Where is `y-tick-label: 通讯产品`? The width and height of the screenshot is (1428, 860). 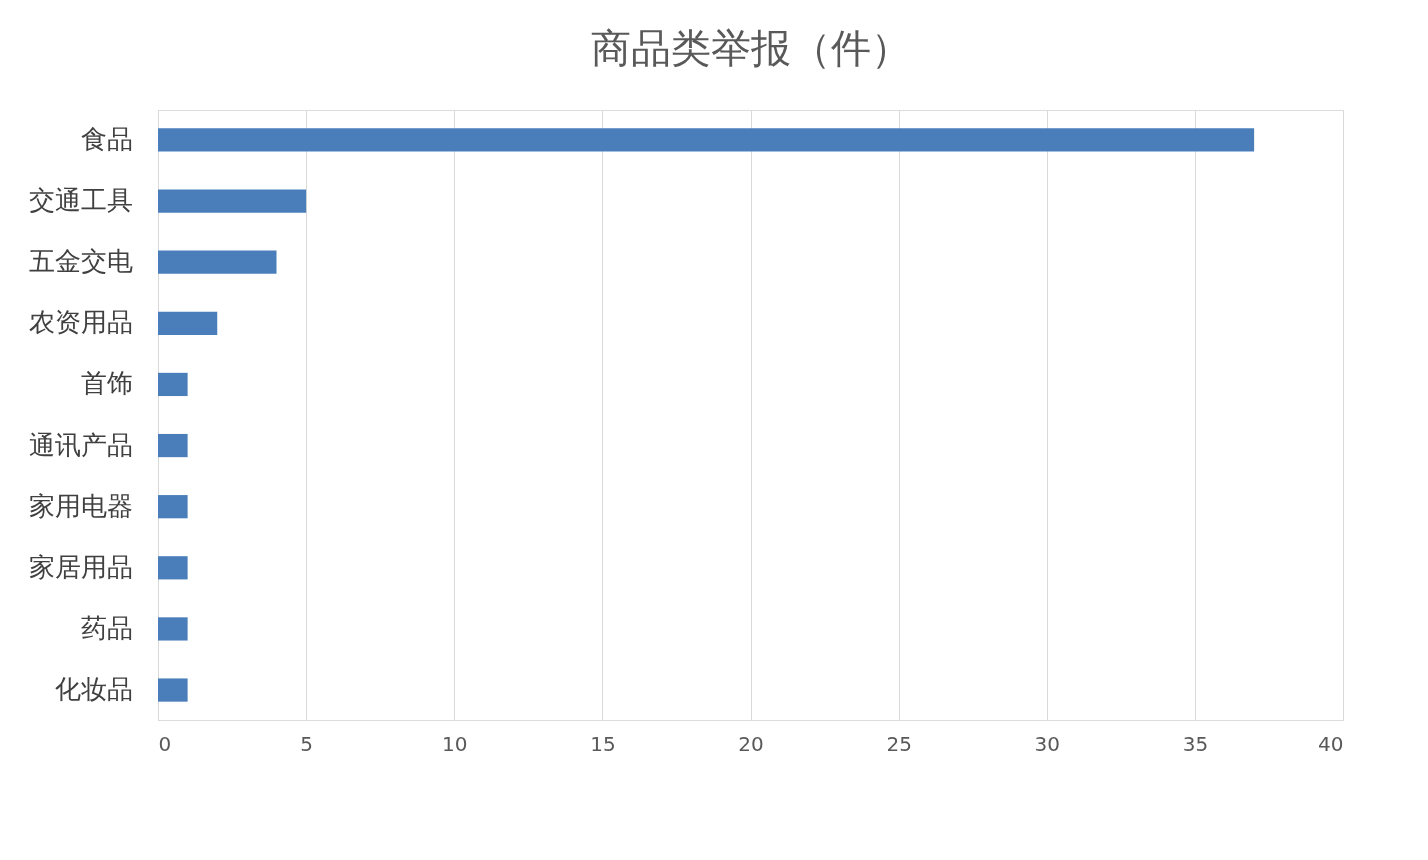
y-tick-label: 通讯产品 is located at coordinates (80, 444).